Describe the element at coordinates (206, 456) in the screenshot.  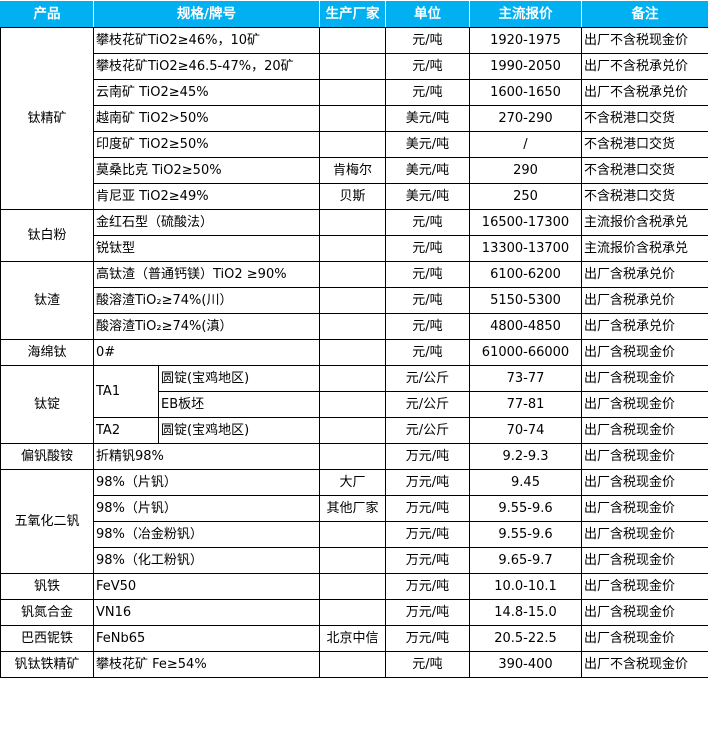
I see `spec-cell: 折精钒98%` at that location.